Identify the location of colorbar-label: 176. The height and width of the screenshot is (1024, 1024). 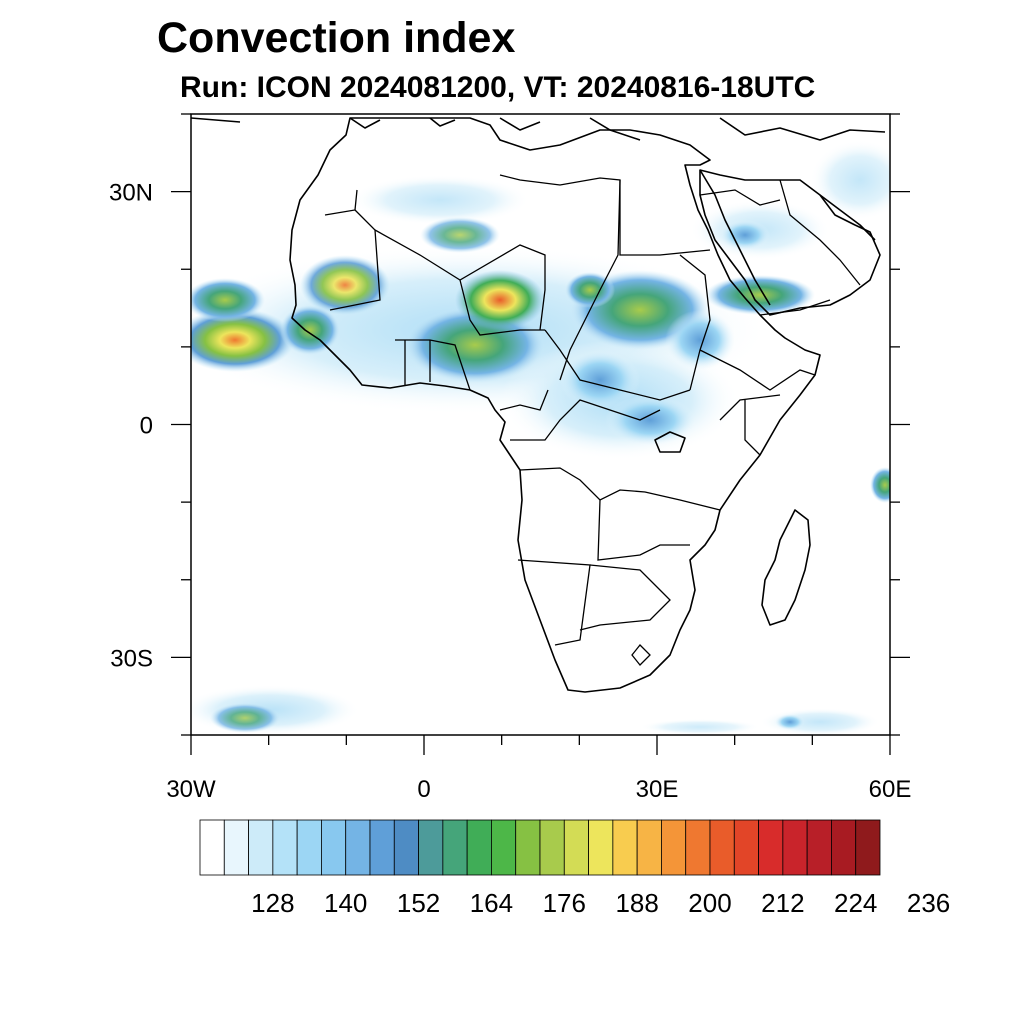
(564, 903).